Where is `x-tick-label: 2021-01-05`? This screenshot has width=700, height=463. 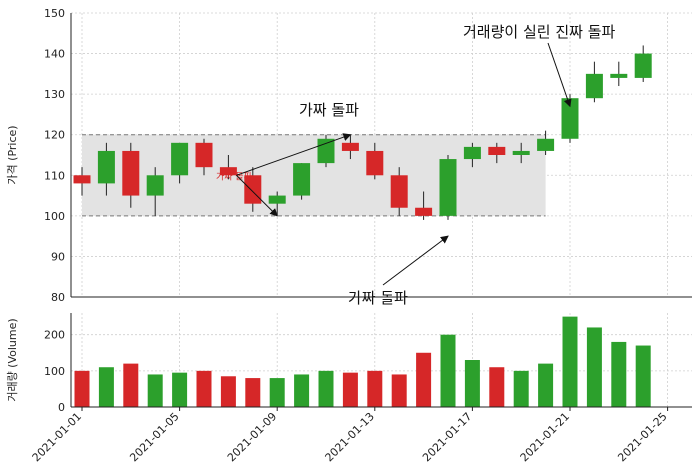
x-tick-label: 2021-01-05 is located at coordinates (154, 436).